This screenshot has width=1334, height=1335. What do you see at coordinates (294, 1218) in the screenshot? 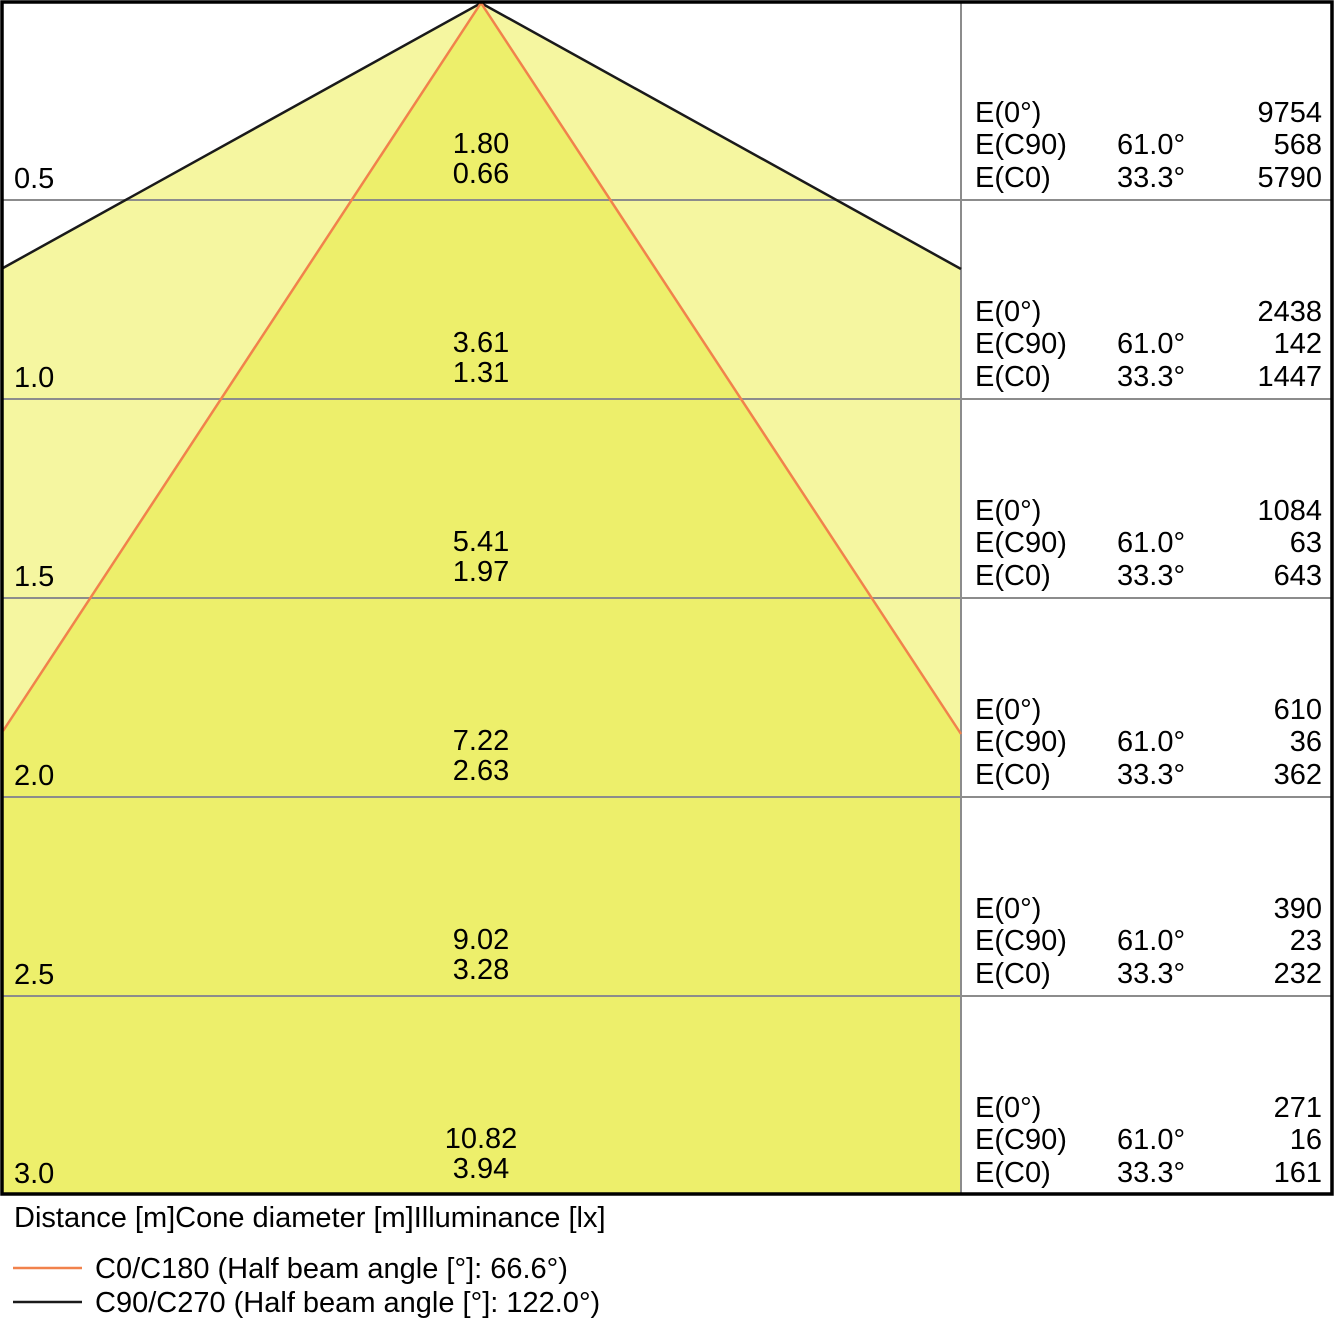
I see `units-cone-diameter: Cone diameter [m]` at bounding box center [294, 1218].